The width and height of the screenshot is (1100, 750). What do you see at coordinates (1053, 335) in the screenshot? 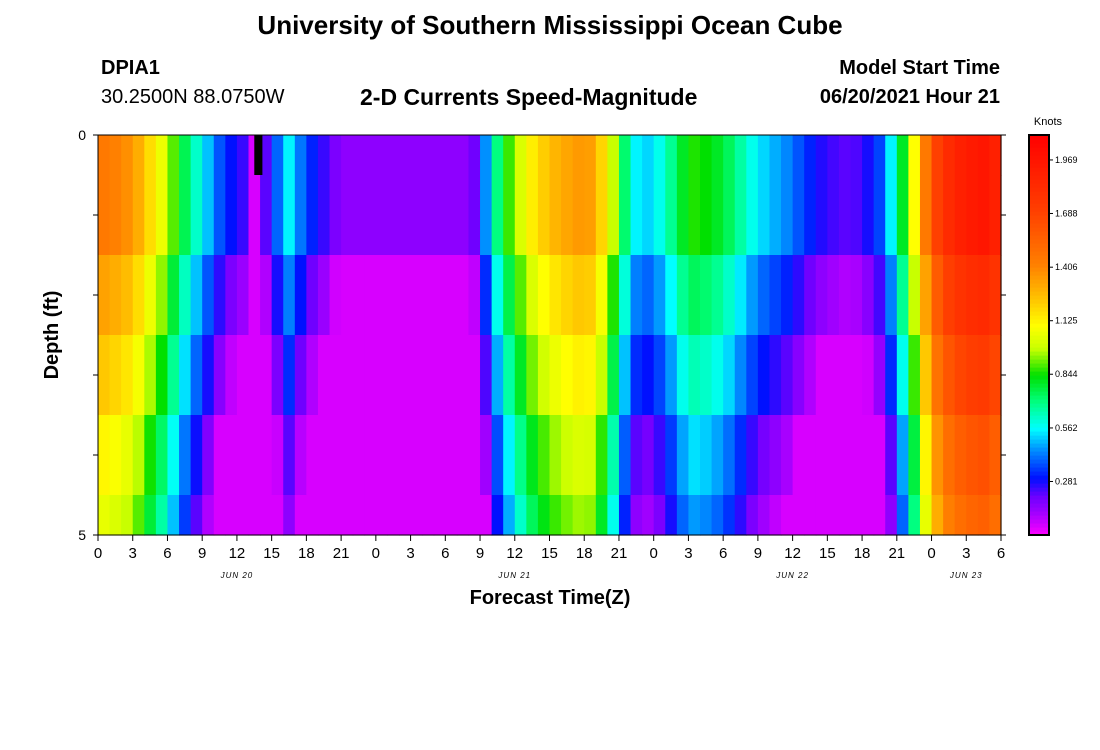
I see `colorbar-legend: 1.969 1.688 1.406 1.125 0.844 0.562 0.281` at bounding box center [1053, 335].